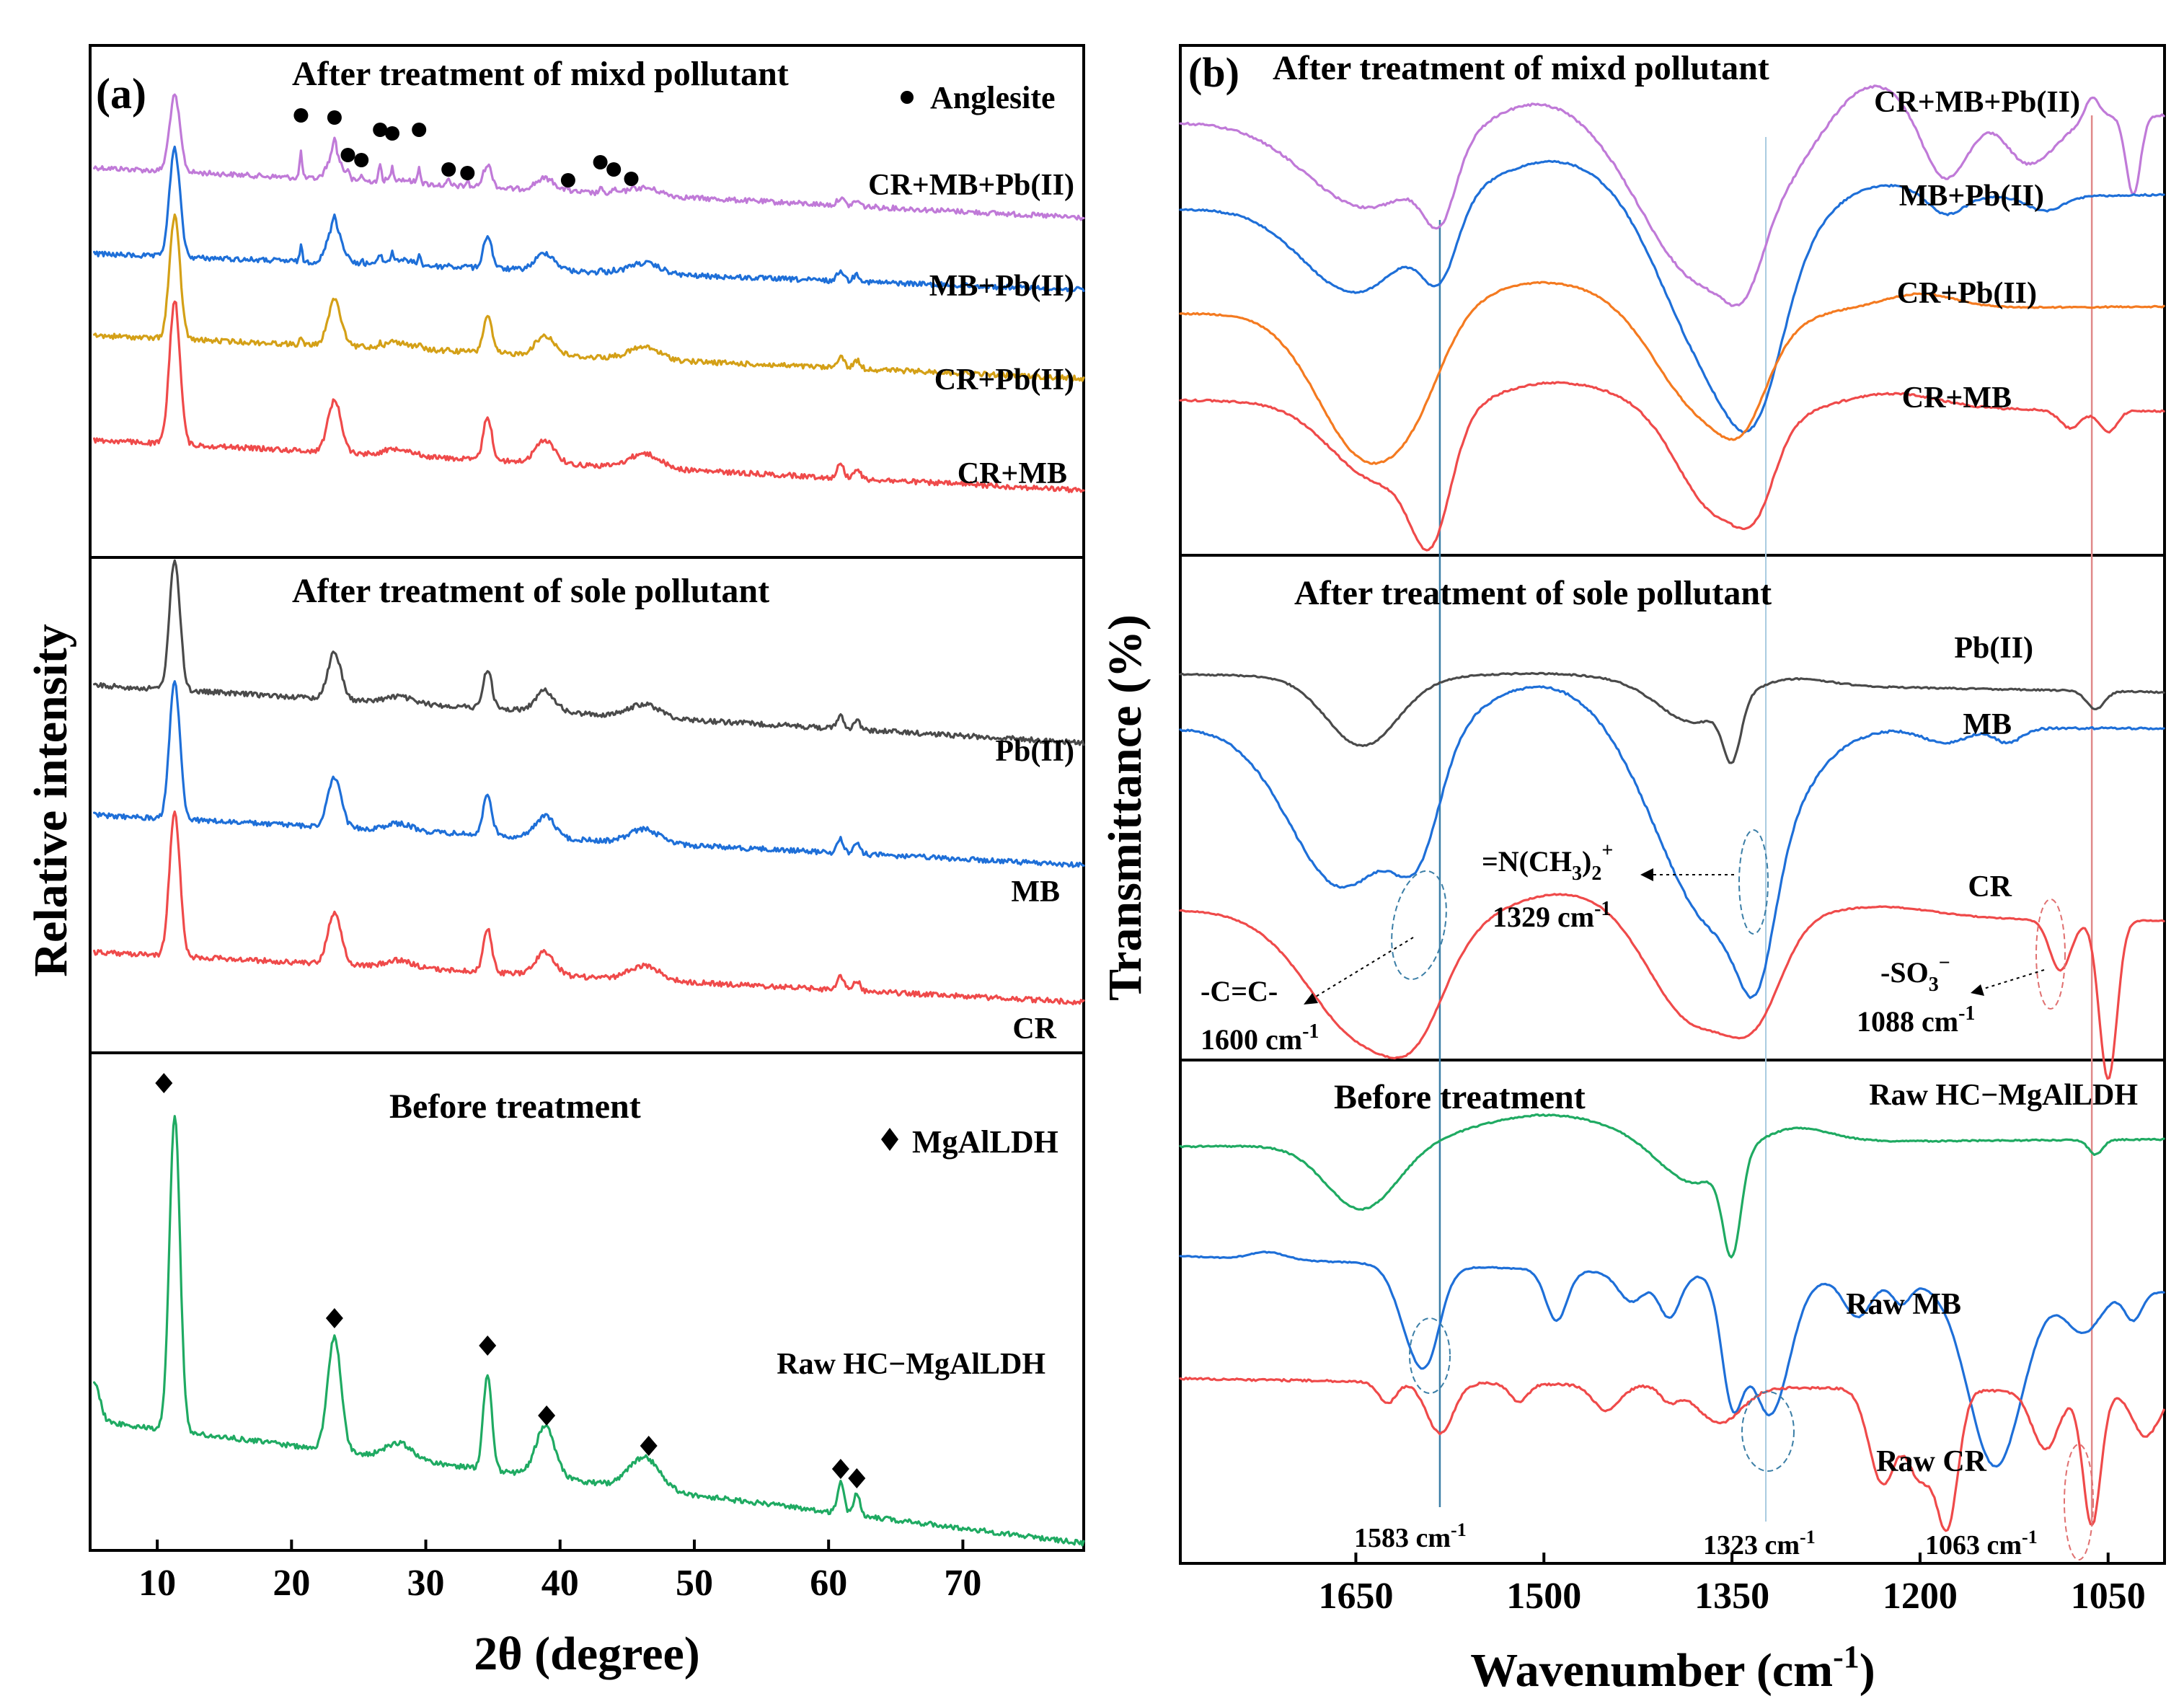 This screenshot has width=2184, height=1704. What do you see at coordinates (589, 397) in the screenshot?
I see `xrd-cr-mb` at bounding box center [589, 397].